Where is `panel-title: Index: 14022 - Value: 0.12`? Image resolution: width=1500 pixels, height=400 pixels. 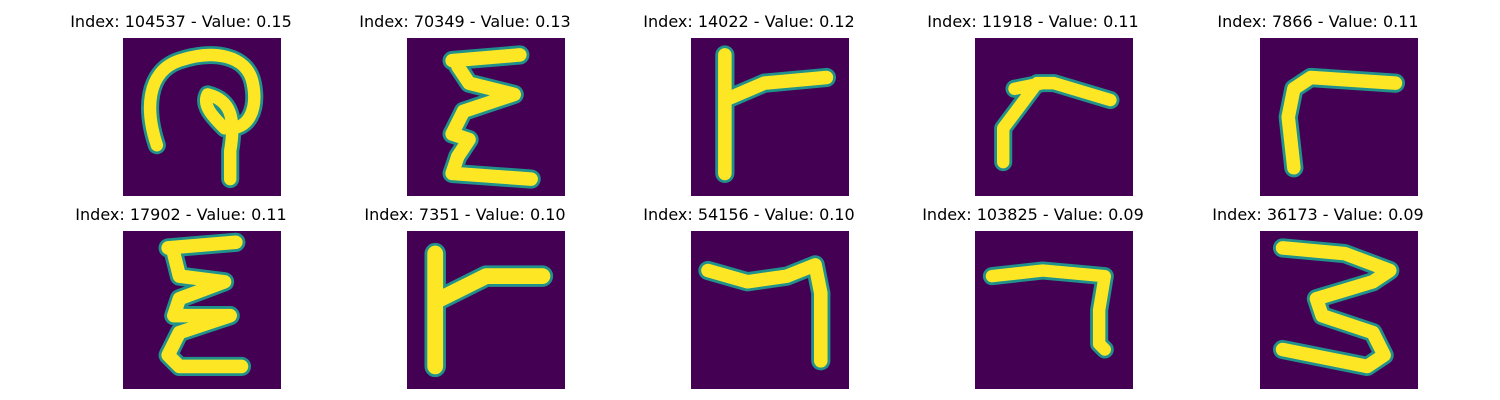
panel-title: Index: 14022 - Value: 0.12 is located at coordinates (749, 21).